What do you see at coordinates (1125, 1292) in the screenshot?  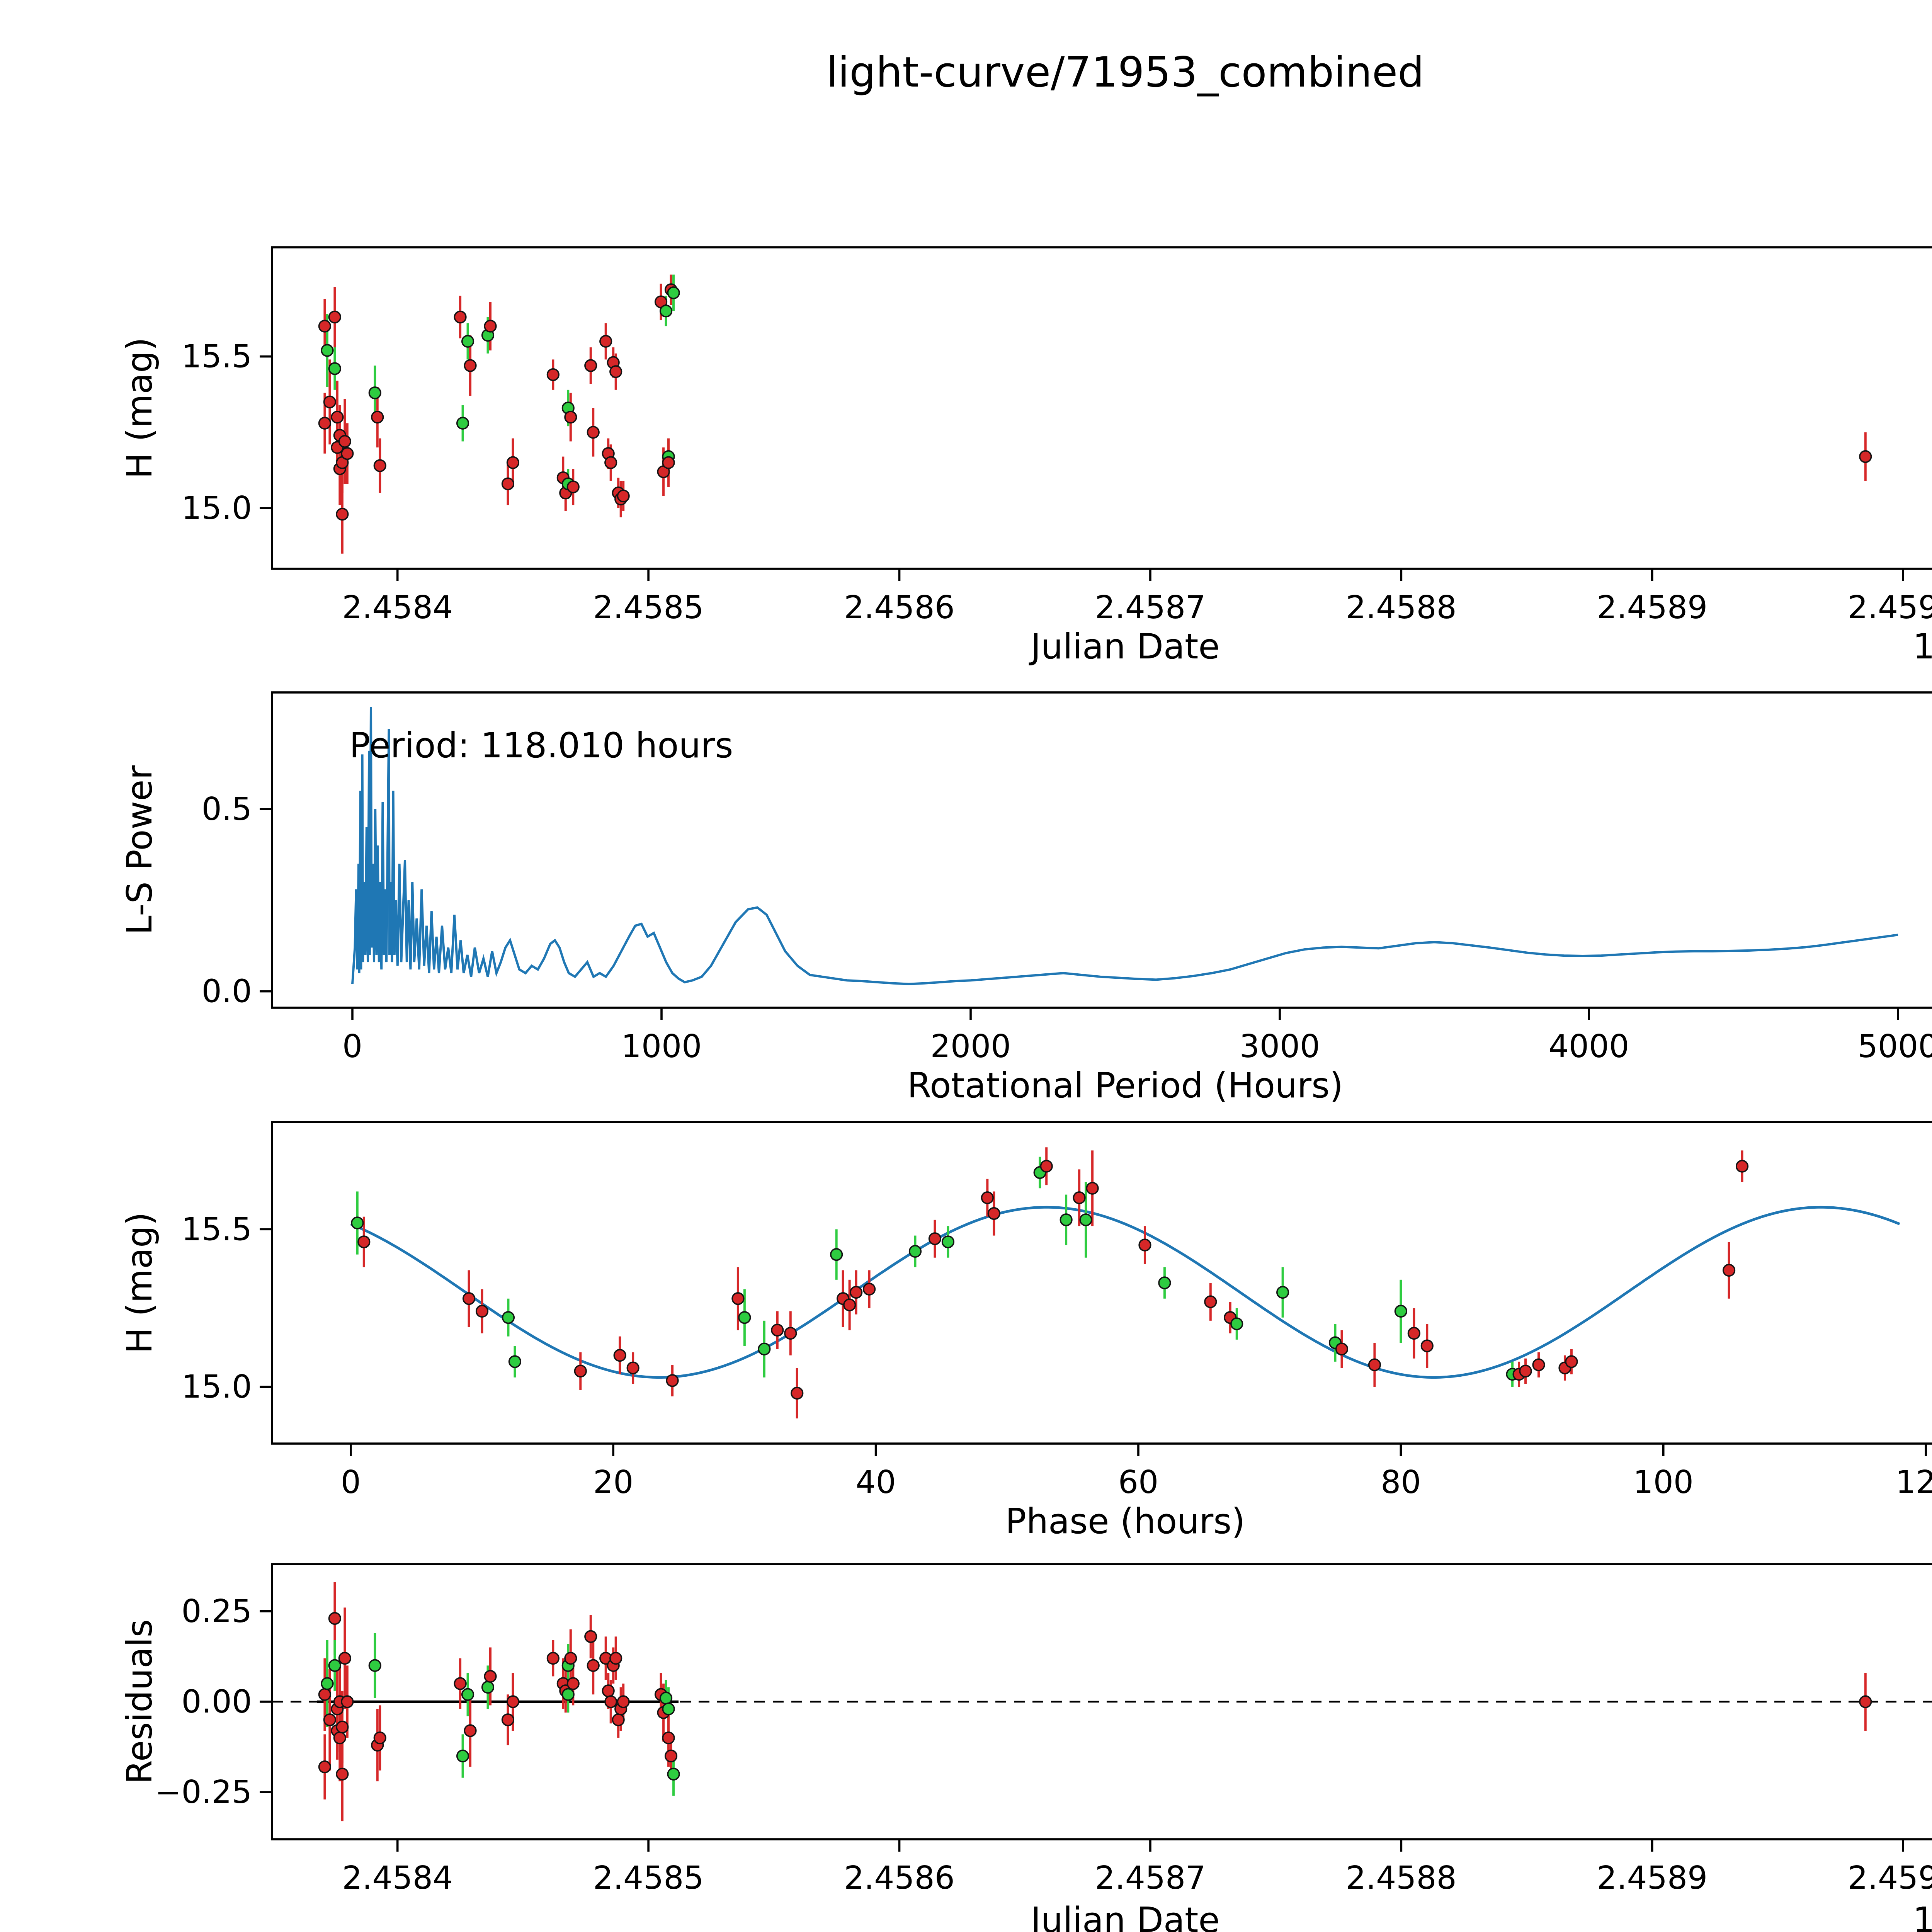 I see `sinusoid-fit-line` at bounding box center [1125, 1292].